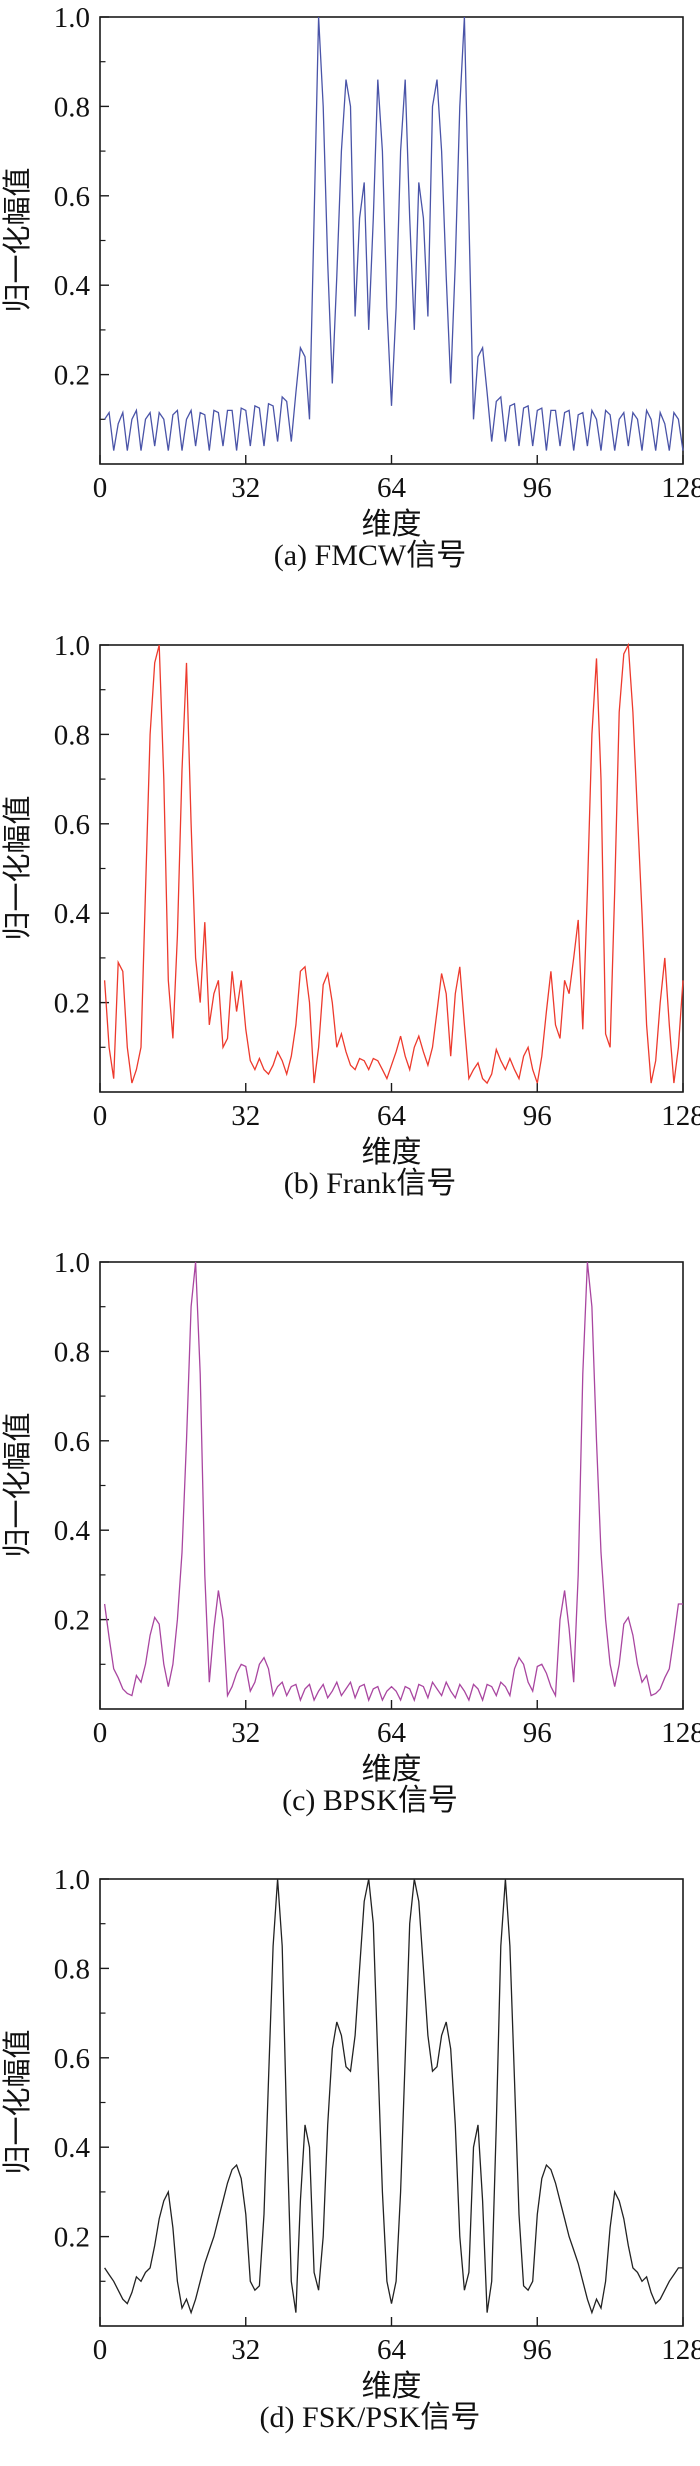  Describe the element at coordinates (370, 2417) in the screenshot. I see `chart-caption: (d) FSK/PSK信号` at that location.